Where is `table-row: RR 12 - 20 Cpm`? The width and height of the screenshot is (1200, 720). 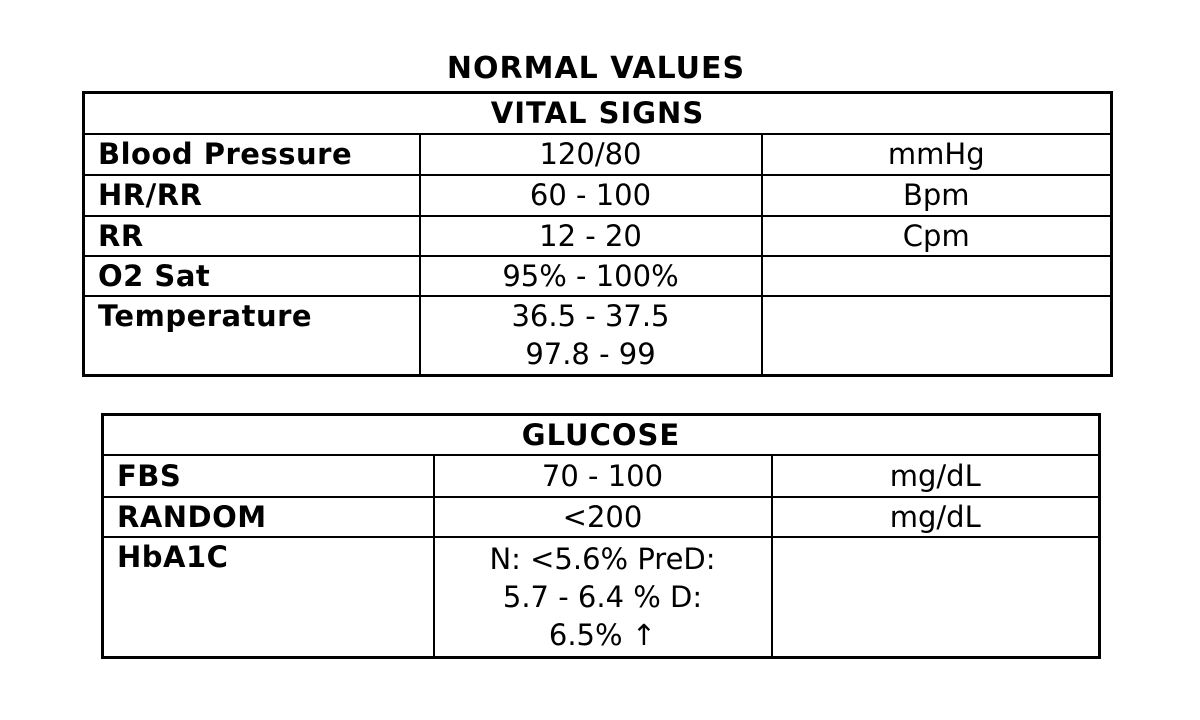 table-row: RR 12 - 20 Cpm is located at coordinates (597, 235).